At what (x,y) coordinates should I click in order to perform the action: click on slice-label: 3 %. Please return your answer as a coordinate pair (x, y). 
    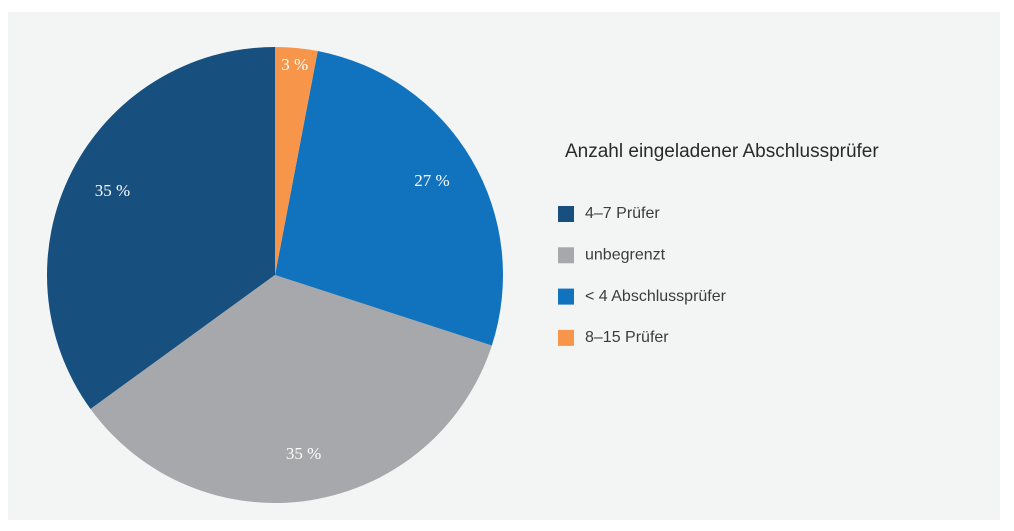
    Looking at the image, I should click on (294, 64).